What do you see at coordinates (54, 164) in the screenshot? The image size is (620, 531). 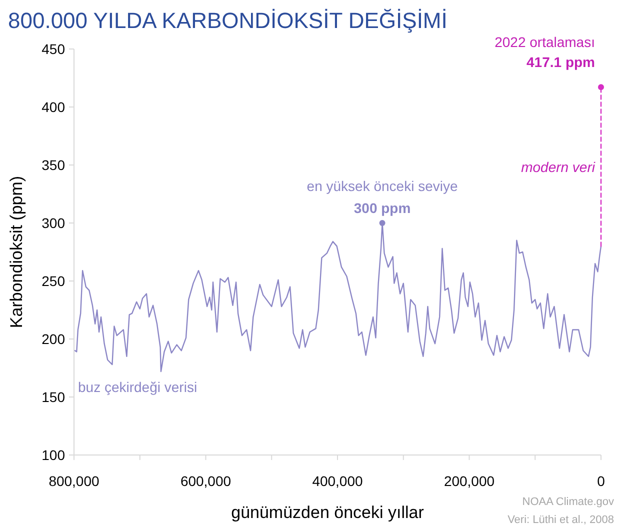 I see `y-tick-label: 350` at bounding box center [54, 164].